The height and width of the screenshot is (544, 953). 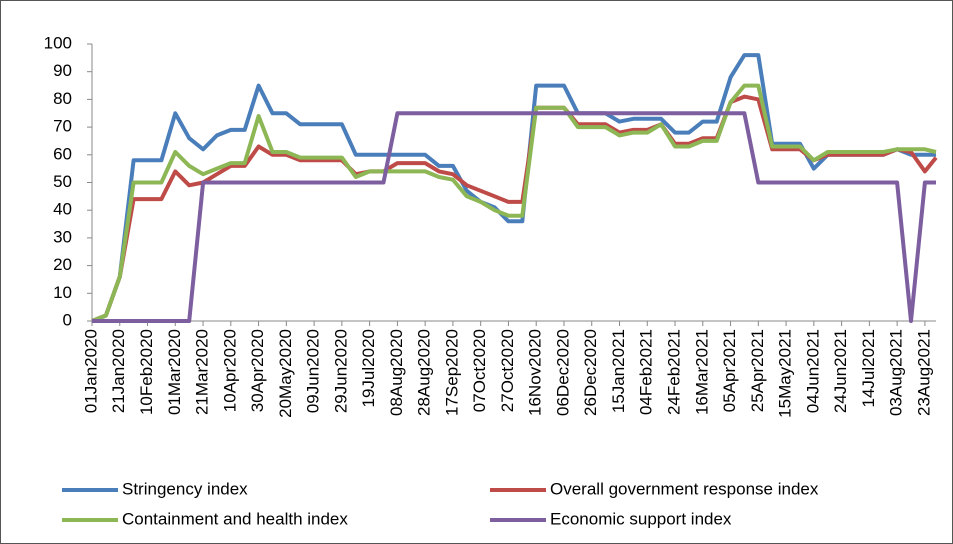 I want to click on x-tick-label: 27Oct2020, so click(x=507, y=370).